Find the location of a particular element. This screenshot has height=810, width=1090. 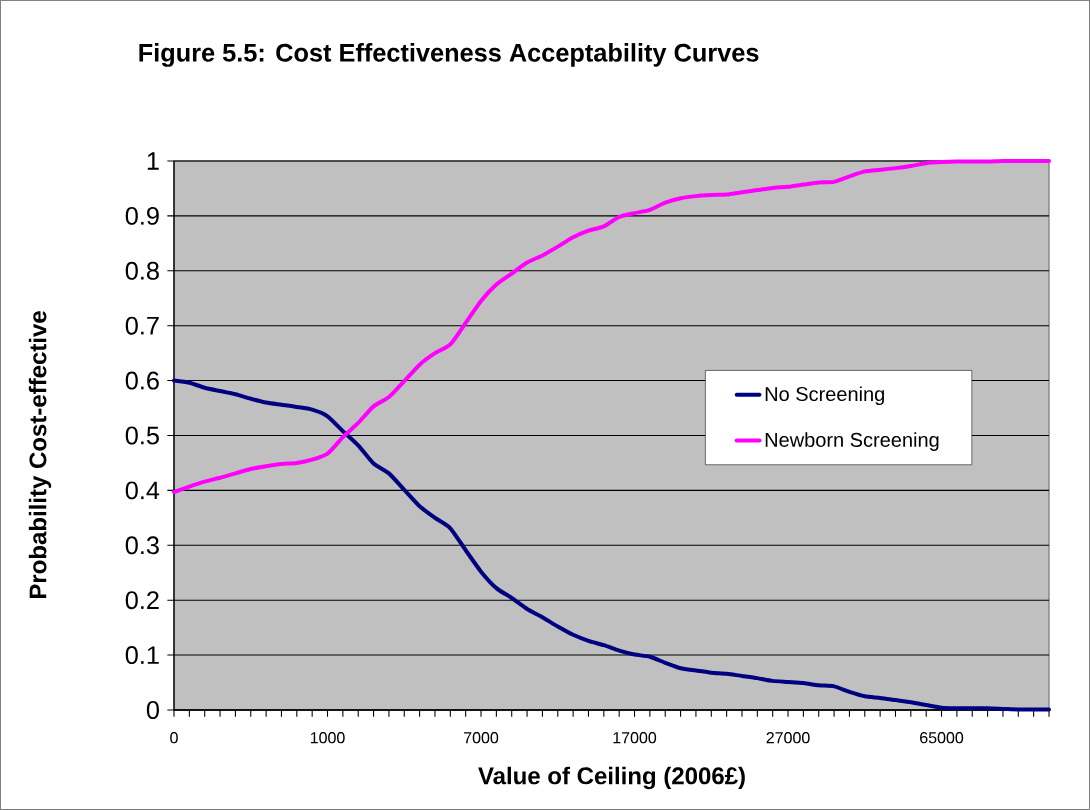

x-axis-title: Value of Ceiling (2006£) is located at coordinates (611, 778).